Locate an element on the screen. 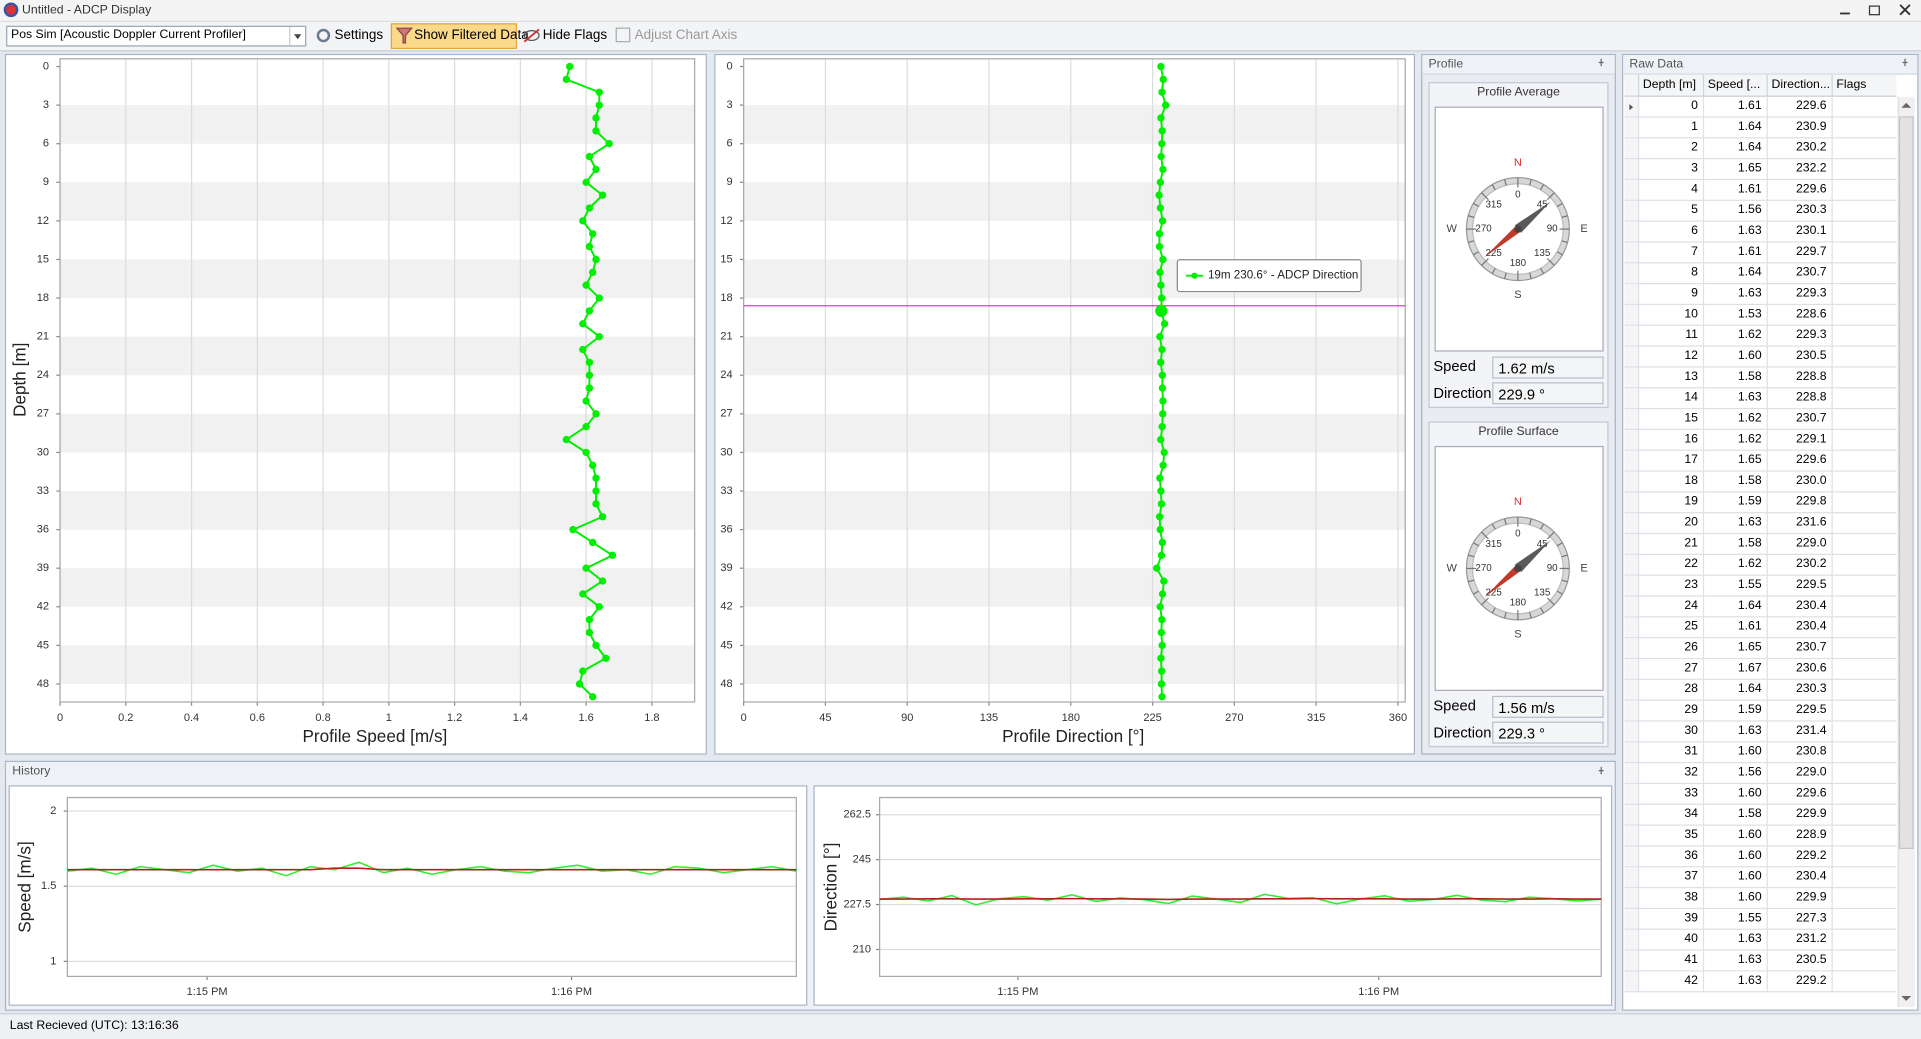  table-cell: 1.65 is located at coordinates (1734, 649).